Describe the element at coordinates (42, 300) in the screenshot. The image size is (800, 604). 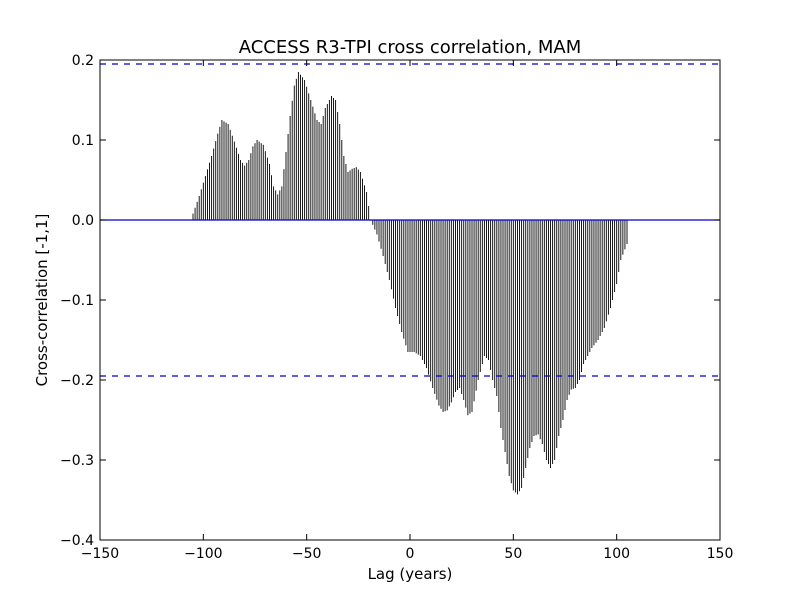
I see `y-axis-label: Cross-correlation [-1,1]` at that location.